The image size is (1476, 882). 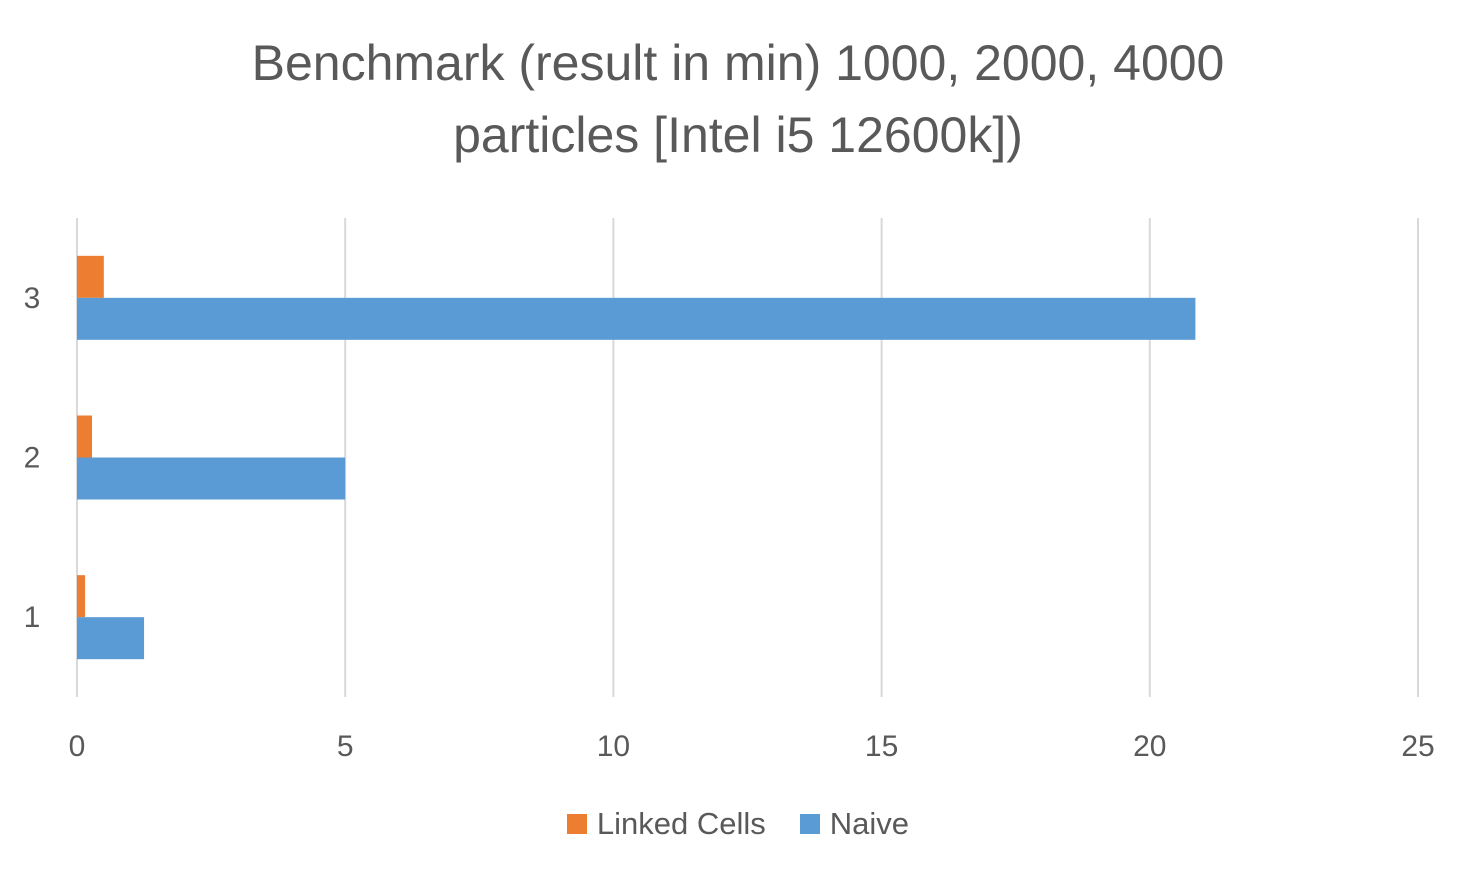 What do you see at coordinates (32, 458) in the screenshot?
I see `y-tick-label-2: 2` at bounding box center [32, 458].